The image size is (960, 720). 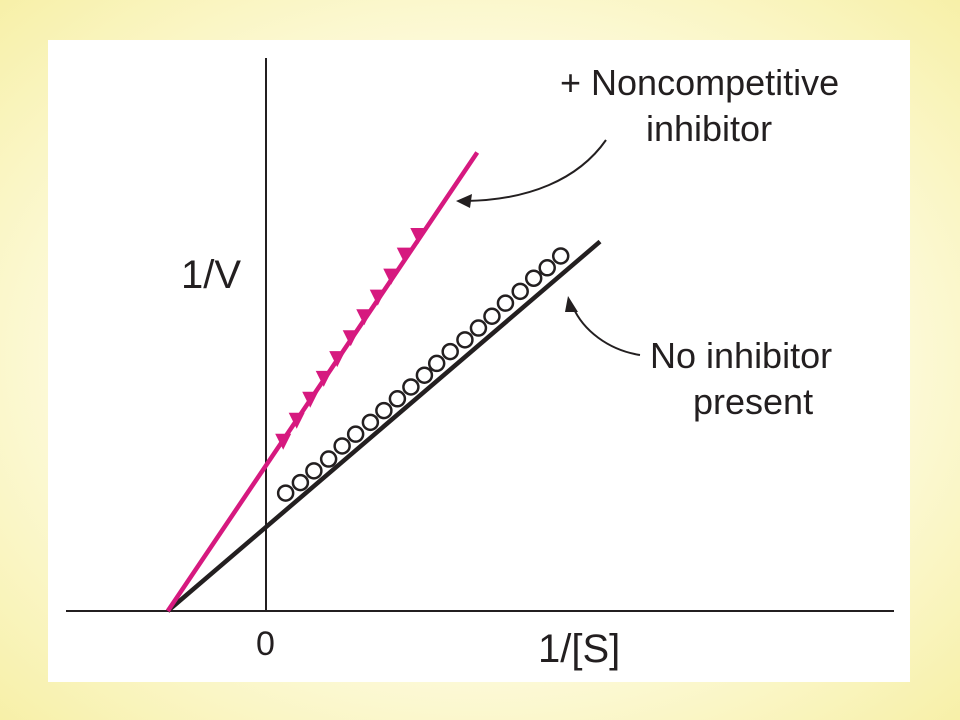 What do you see at coordinates (464, 201) in the screenshot?
I see `annotation-arrowhead-inhibitor` at bounding box center [464, 201].